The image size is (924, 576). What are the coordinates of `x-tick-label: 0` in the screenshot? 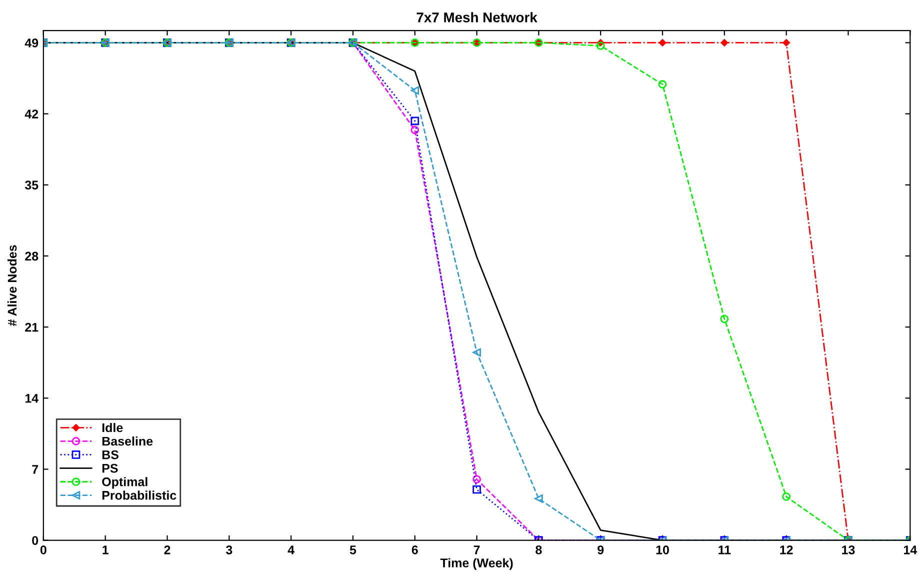 It's located at (43, 549).